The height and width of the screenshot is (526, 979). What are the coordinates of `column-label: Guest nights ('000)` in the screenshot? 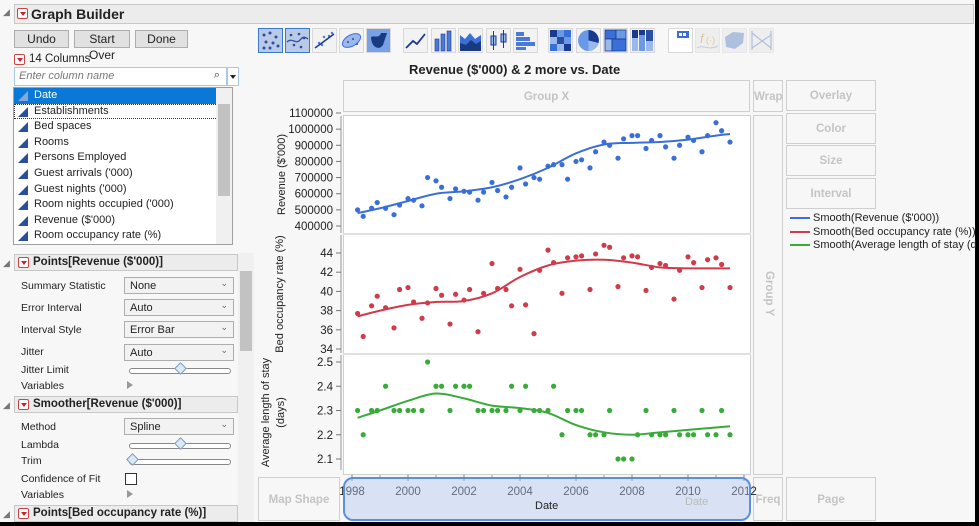 It's located at (80, 188).